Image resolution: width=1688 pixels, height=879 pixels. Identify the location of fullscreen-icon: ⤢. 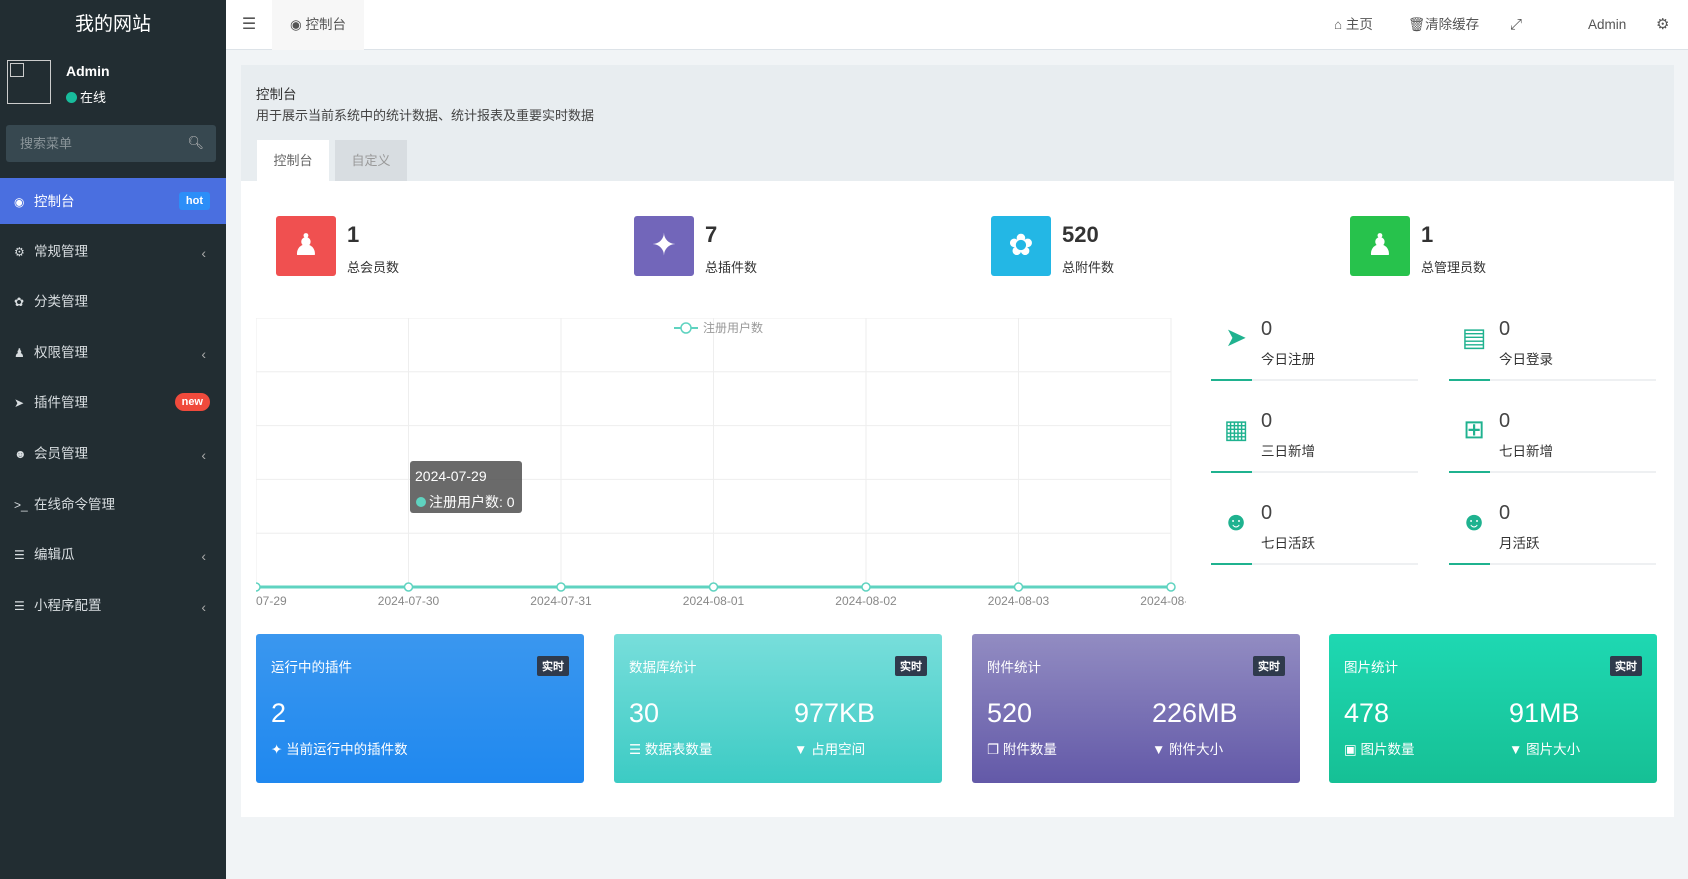
(1516, 24).